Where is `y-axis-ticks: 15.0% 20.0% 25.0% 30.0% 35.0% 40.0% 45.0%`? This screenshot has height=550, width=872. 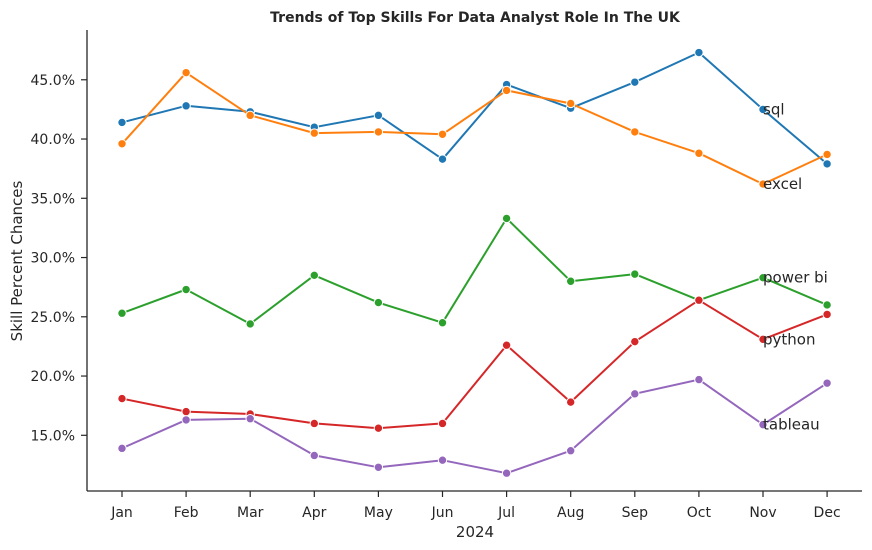 y-axis-ticks: 15.0% 20.0% 25.0% 30.0% 35.0% 40.0% 45.0% is located at coordinates (59, 258).